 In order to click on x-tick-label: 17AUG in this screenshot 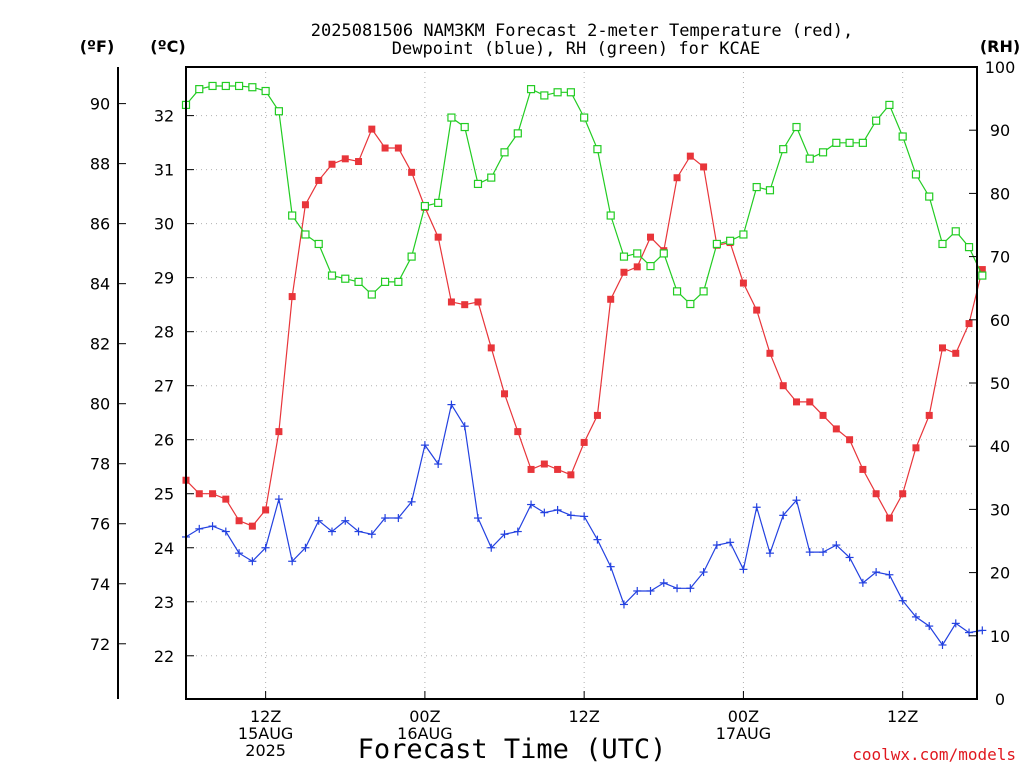, I will do `click(743, 733)`.